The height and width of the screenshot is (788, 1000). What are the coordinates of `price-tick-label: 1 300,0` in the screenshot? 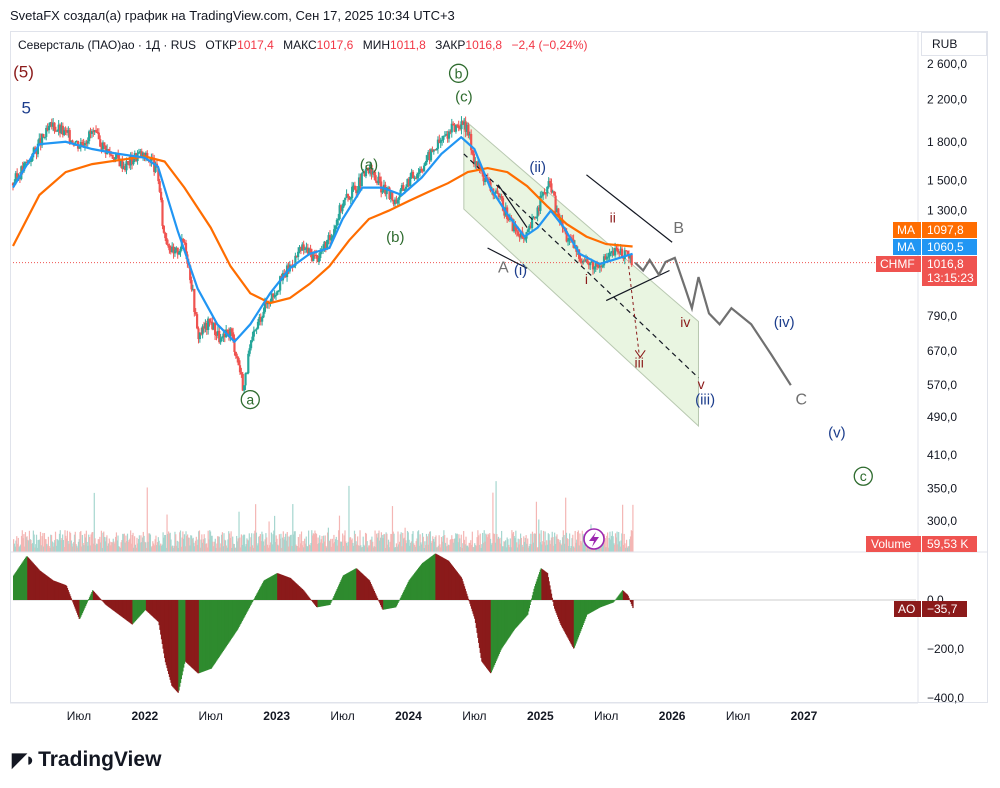 It's located at (947, 211).